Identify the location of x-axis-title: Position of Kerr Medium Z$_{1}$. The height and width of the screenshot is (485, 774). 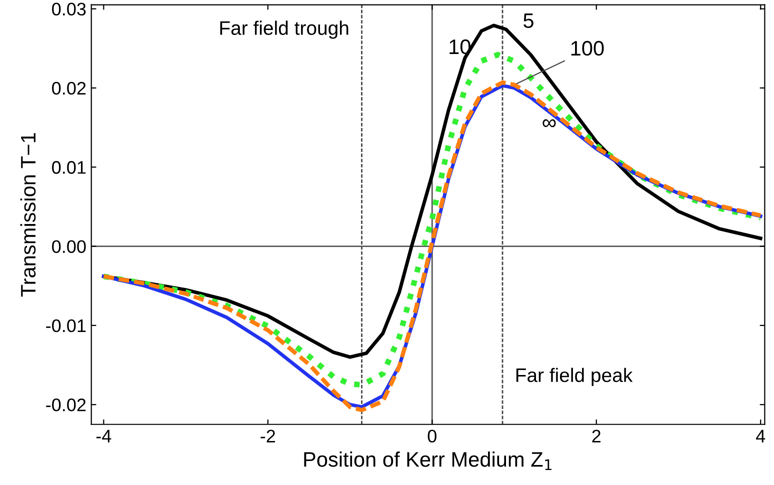
(428, 461).